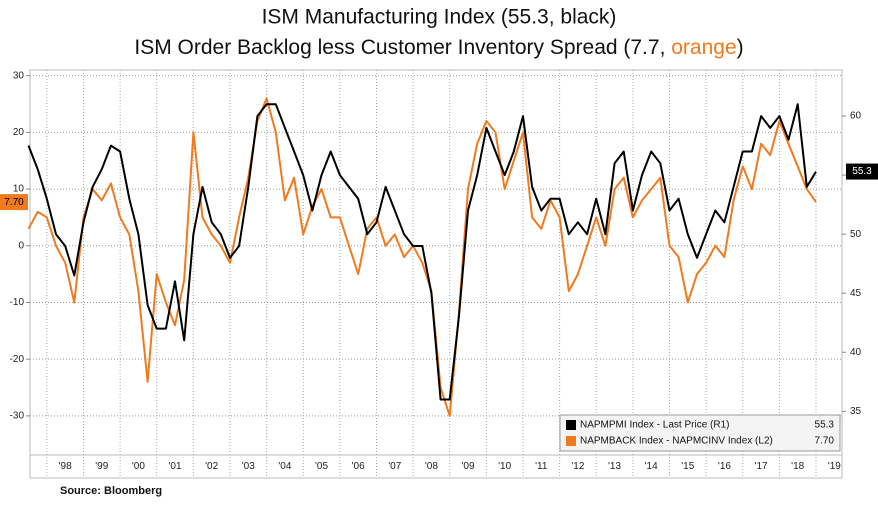  What do you see at coordinates (175, 466) in the screenshot?
I see `x-tick-label: '01` at bounding box center [175, 466].